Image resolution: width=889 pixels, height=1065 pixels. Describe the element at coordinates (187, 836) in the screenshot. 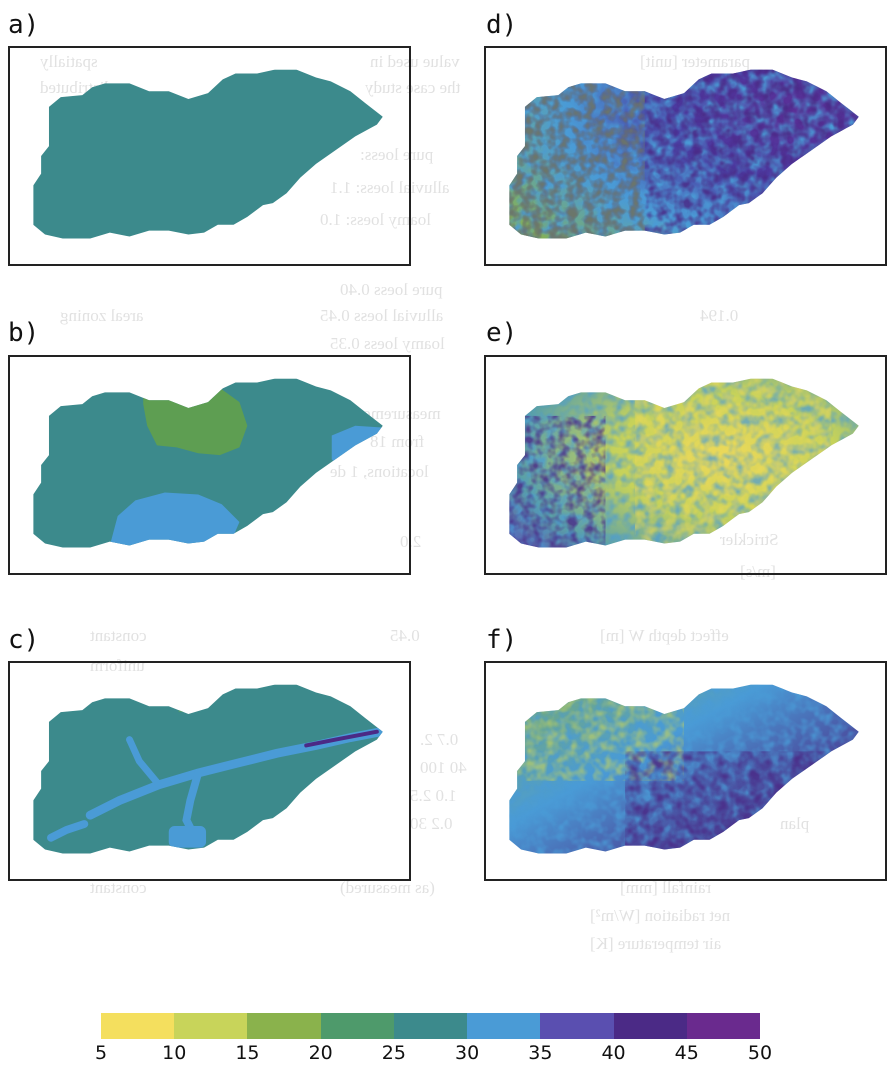

I see `stream-pool` at that location.